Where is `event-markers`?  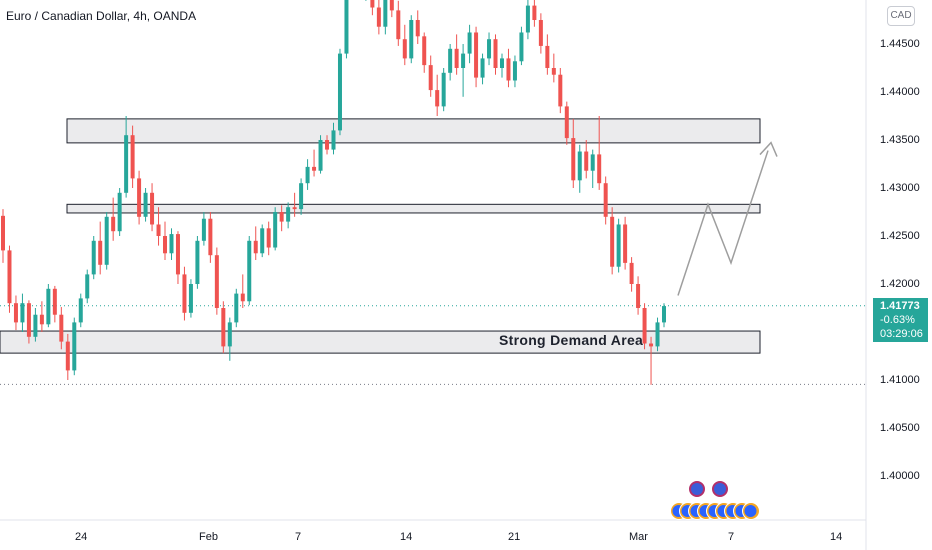 event-markers is located at coordinates (715, 500).